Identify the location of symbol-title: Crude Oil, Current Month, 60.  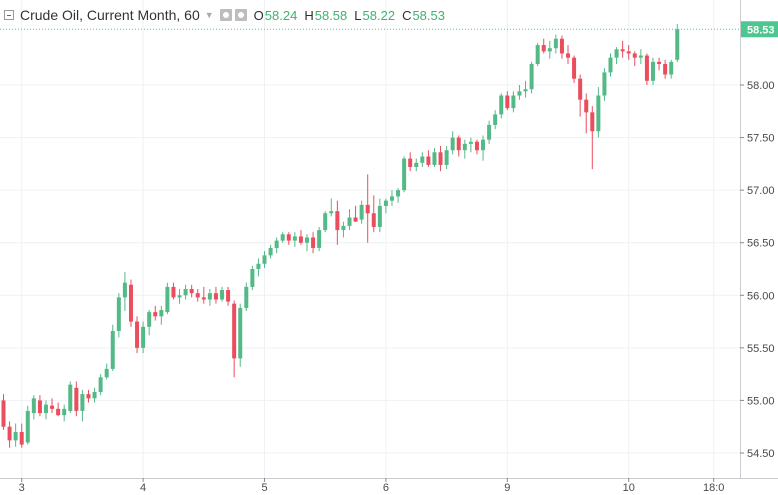
(110, 15).